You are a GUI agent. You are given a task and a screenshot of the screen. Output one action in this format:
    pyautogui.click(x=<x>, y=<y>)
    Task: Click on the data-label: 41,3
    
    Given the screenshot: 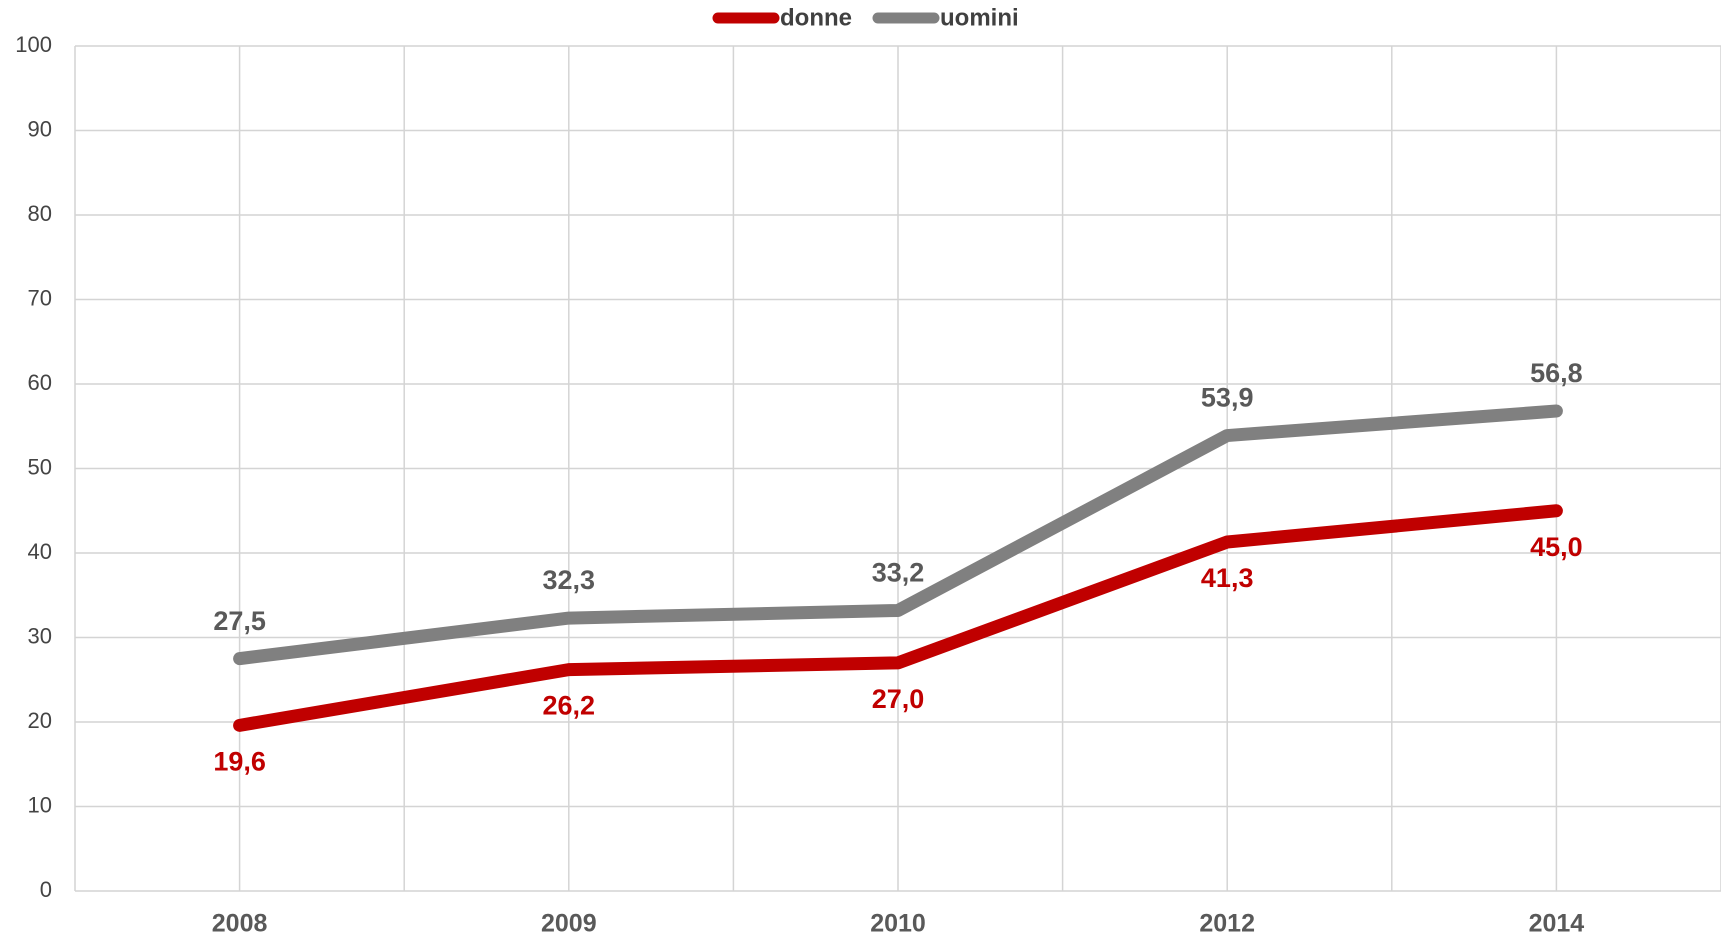 What is the action you would take?
    pyautogui.click(x=1227, y=578)
    